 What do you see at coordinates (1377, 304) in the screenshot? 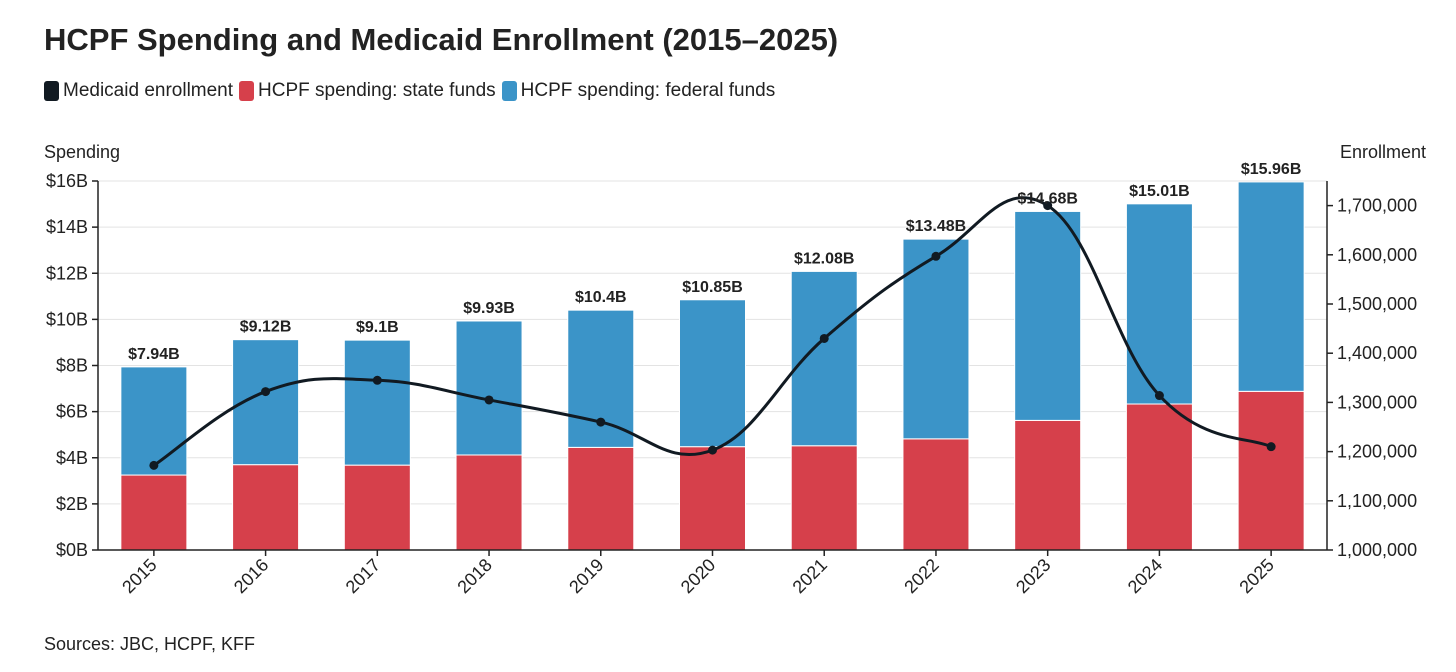
I see `right-axis-tick-label: 1,500,000` at bounding box center [1377, 304].